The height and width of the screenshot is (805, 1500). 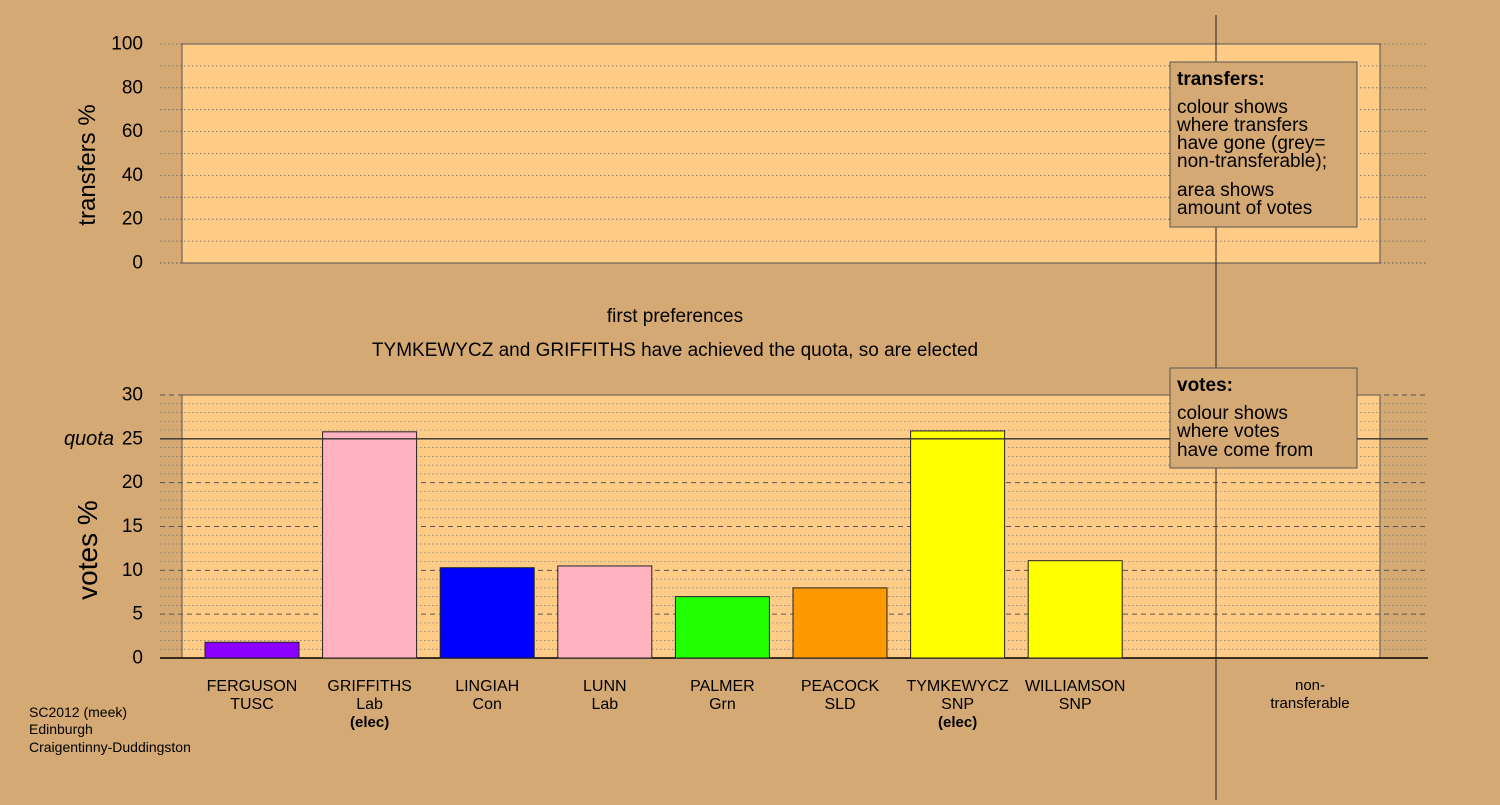 What do you see at coordinates (1242, 125) in the screenshot?
I see `transfers-legend-line: where transfers` at bounding box center [1242, 125].